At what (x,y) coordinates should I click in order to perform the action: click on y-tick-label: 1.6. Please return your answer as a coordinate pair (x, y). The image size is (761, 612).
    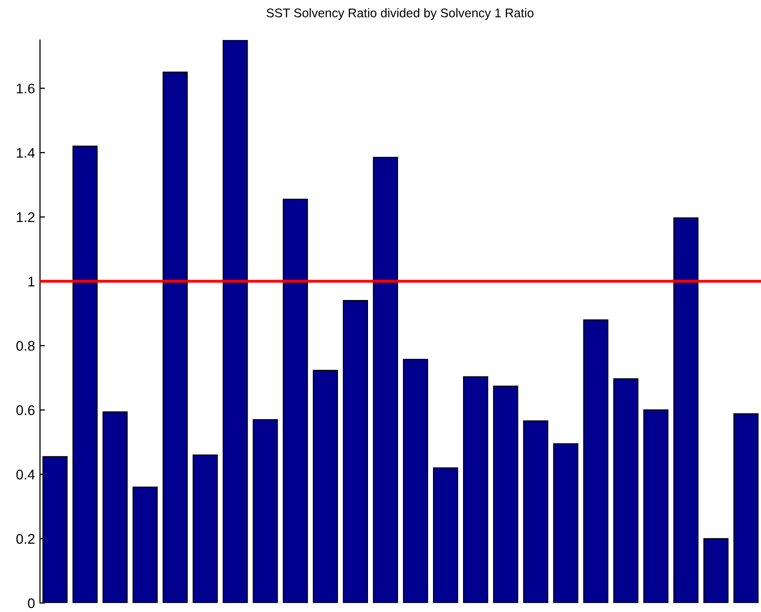
    Looking at the image, I should click on (25, 89).